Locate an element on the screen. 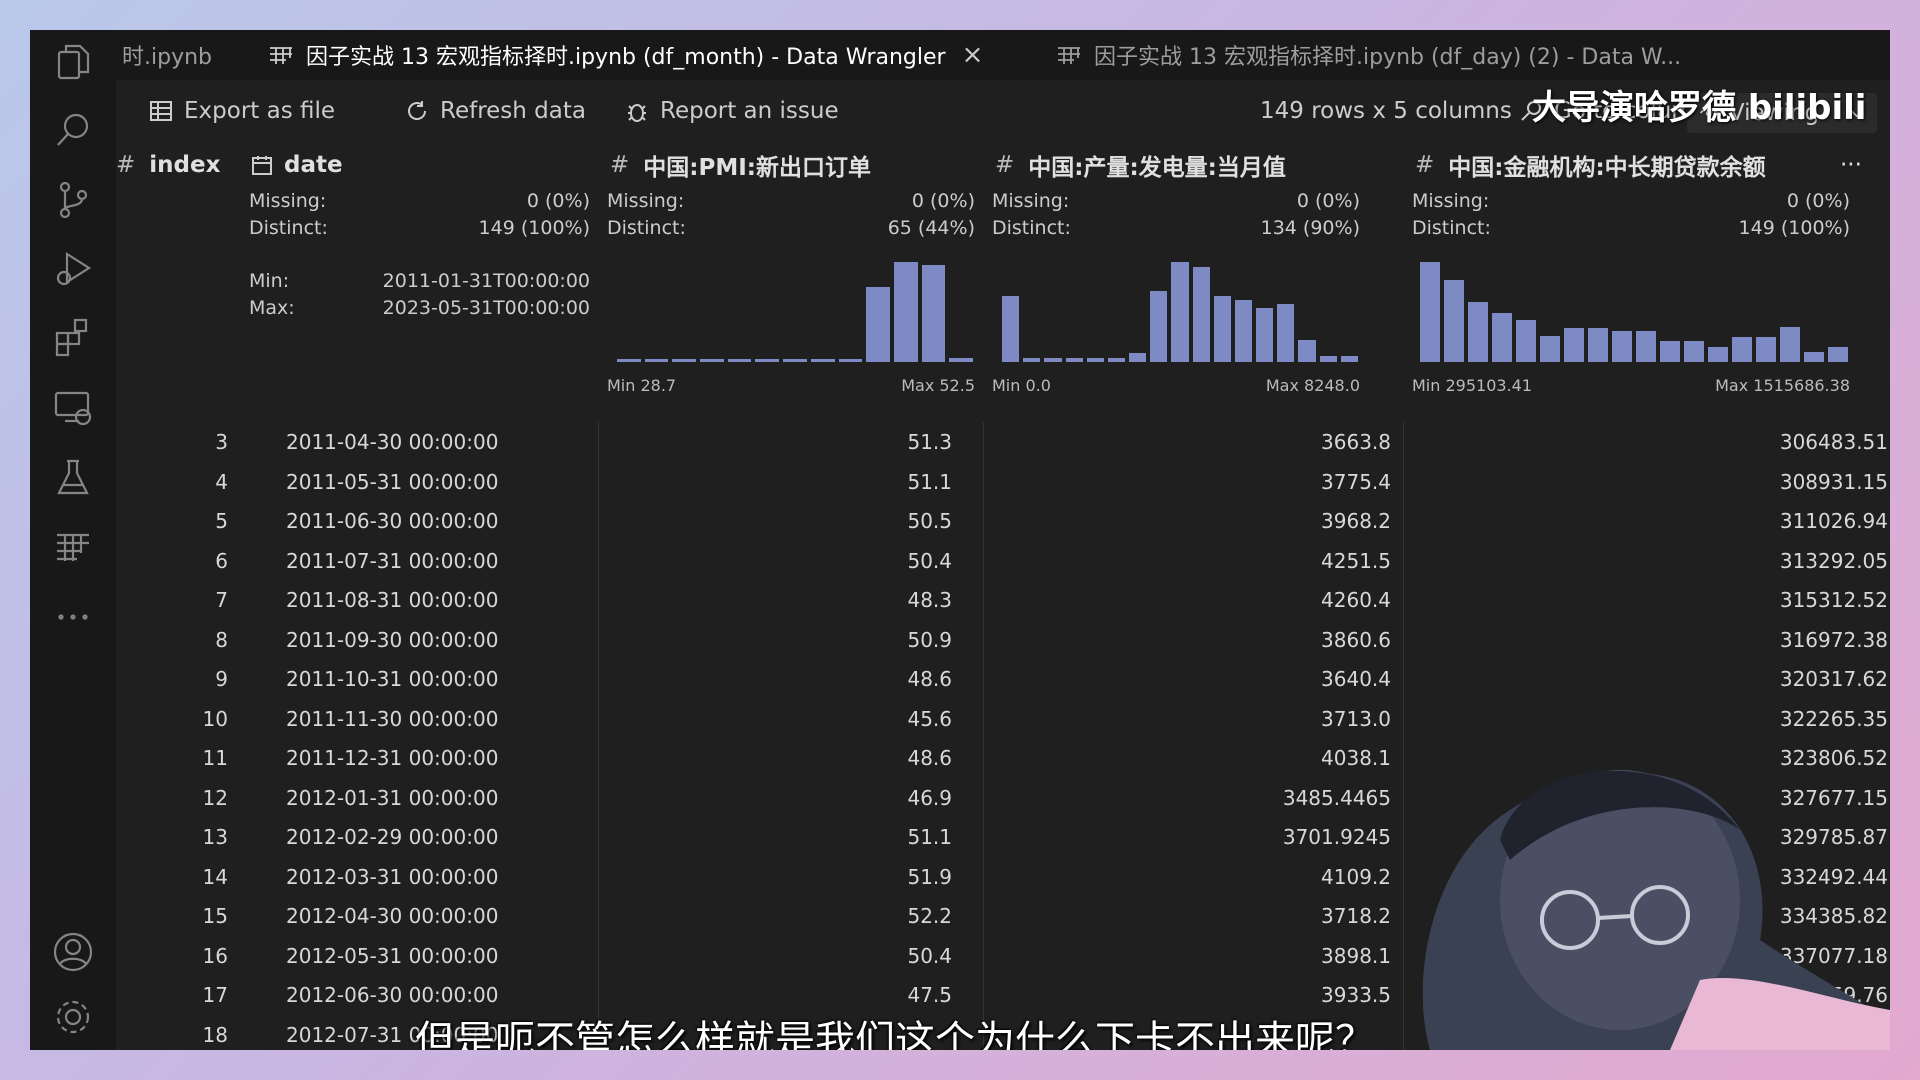 The height and width of the screenshot is (1080, 1920). table-row: 4 2011-05-31 00:00:00 51.1 3775.4 308931.15 is located at coordinates (1003, 481).